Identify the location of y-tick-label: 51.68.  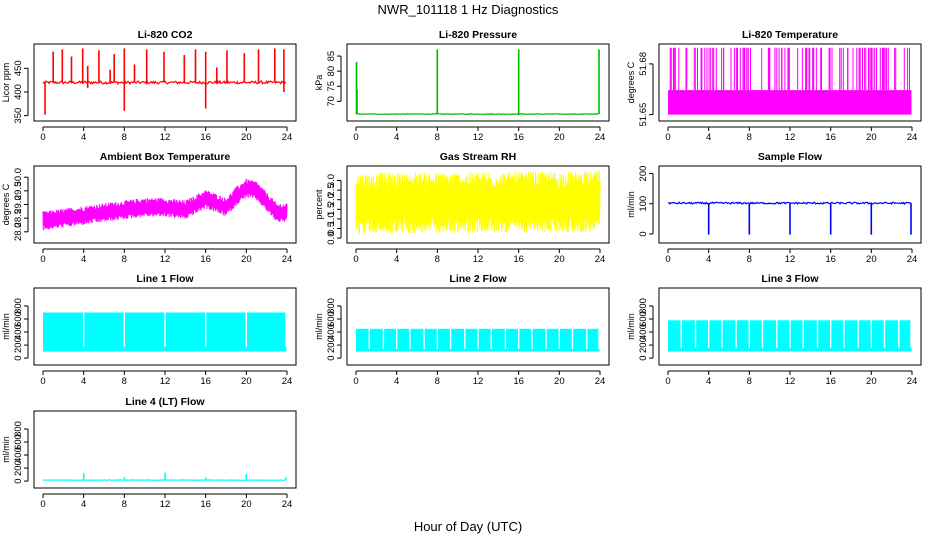
(643, 64).